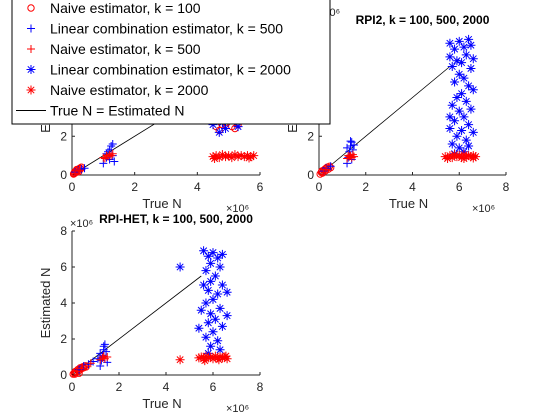 This screenshot has width=560, height=420. I want to click on y-axis-label: Estimated N, so click(45, 303).